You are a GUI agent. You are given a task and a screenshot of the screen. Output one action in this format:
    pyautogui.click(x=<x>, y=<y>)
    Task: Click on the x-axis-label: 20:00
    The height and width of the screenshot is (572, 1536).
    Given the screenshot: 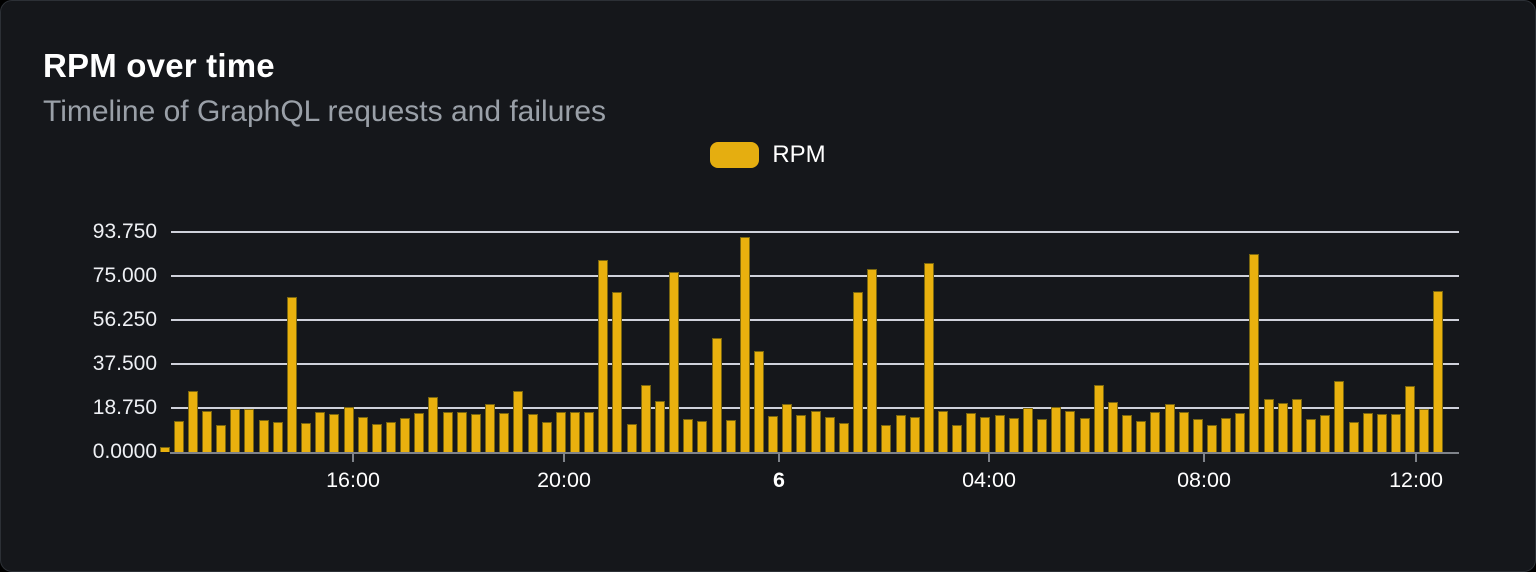 What is the action you would take?
    pyautogui.click(x=564, y=480)
    